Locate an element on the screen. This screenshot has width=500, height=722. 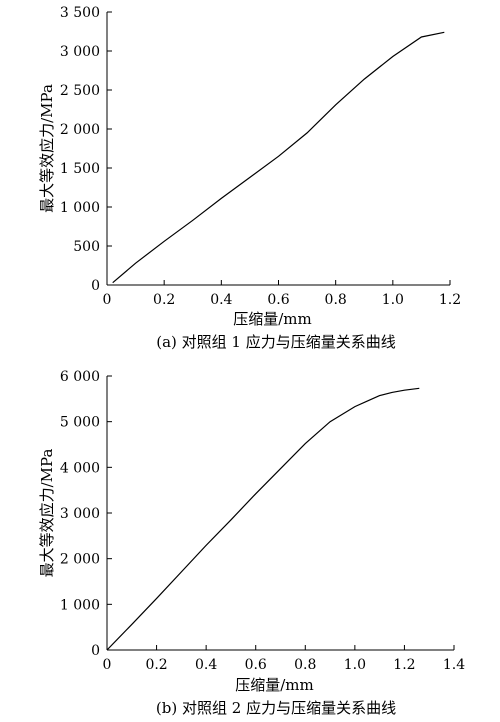
a-x-tick-label: 1.2 is located at coordinates (450, 300).